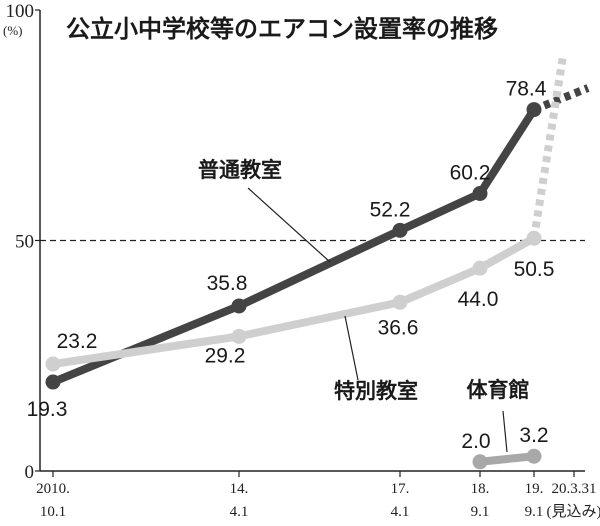 The width and height of the screenshot is (600, 526). What do you see at coordinates (24, 242) in the screenshot?
I see `y-tick-label: 50` at bounding box center [24, 242].